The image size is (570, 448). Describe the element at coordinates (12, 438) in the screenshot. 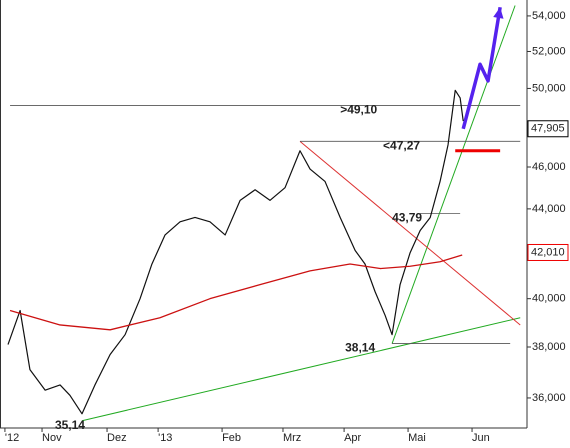

I see `x-tick-label: '12` at that location.